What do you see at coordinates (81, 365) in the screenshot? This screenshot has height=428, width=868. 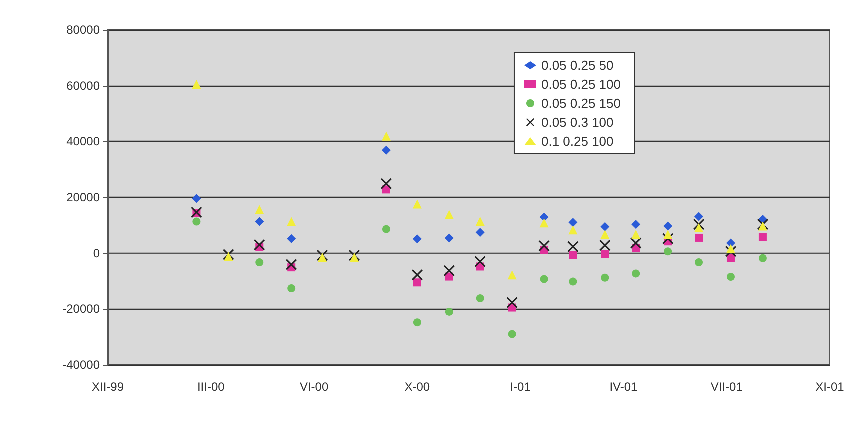 I see `y-tick-label: -40000` at bounding box center [81, 365].